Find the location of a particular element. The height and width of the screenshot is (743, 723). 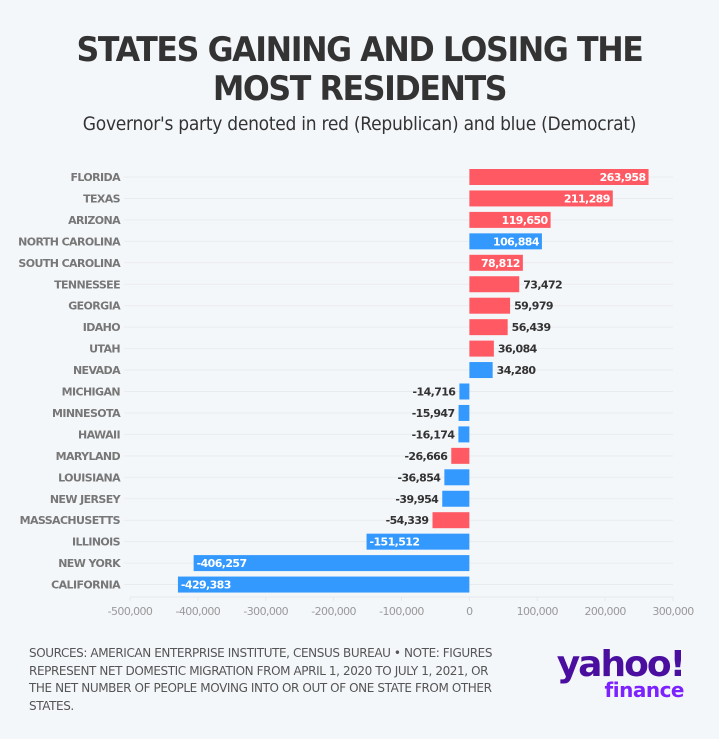

x-tick-label: -500,000 is located at coordinates (130, 611).